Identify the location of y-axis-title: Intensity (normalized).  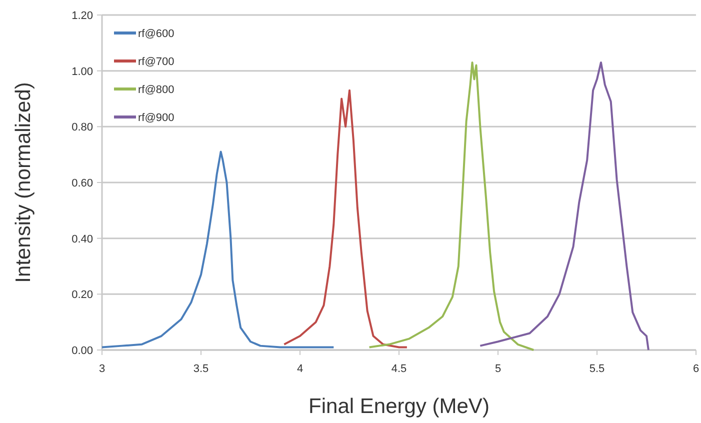
(23, 182).